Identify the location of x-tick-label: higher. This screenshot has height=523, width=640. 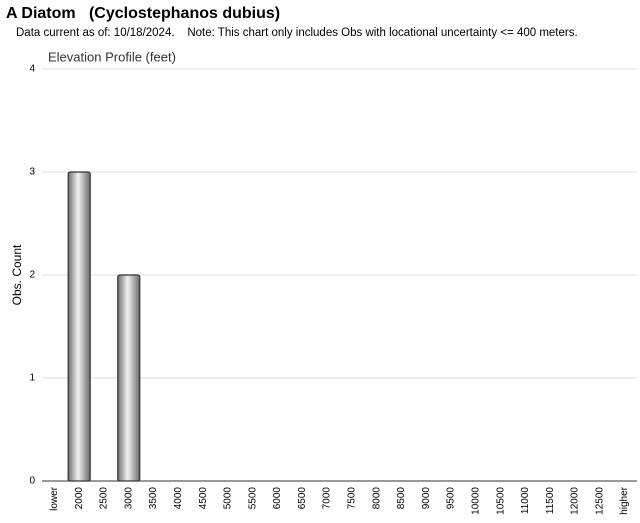
(624, 500).